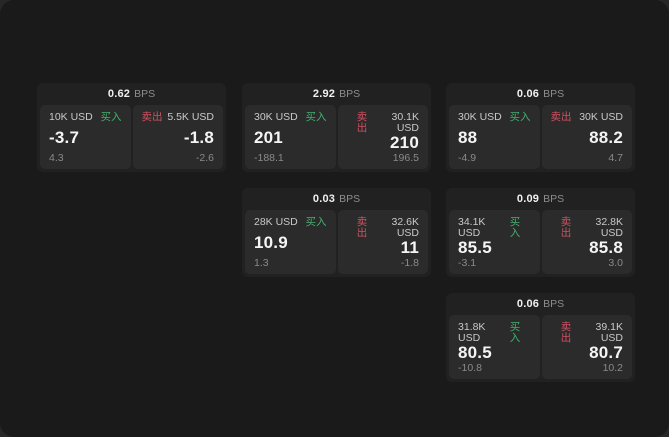 Image resolution: width=669 pixels, height=437 pixels. I want to click on buy-delta: -4.9, so click(467, 157).